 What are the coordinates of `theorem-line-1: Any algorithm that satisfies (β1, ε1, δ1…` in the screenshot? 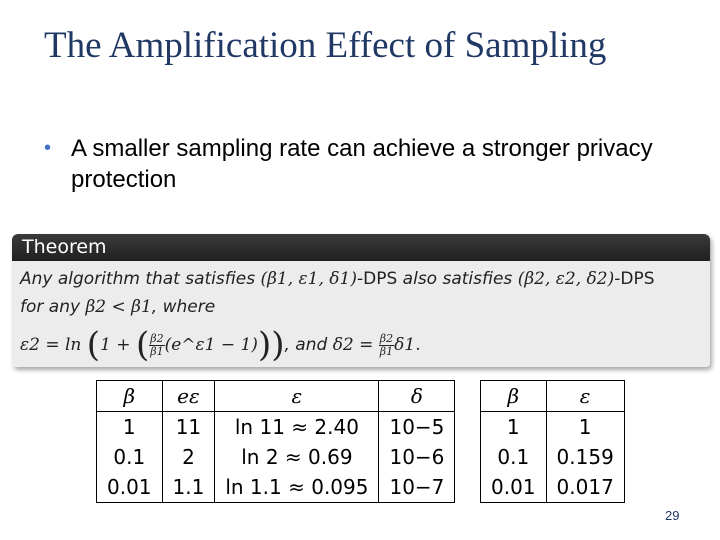 It's located at (361, 279).